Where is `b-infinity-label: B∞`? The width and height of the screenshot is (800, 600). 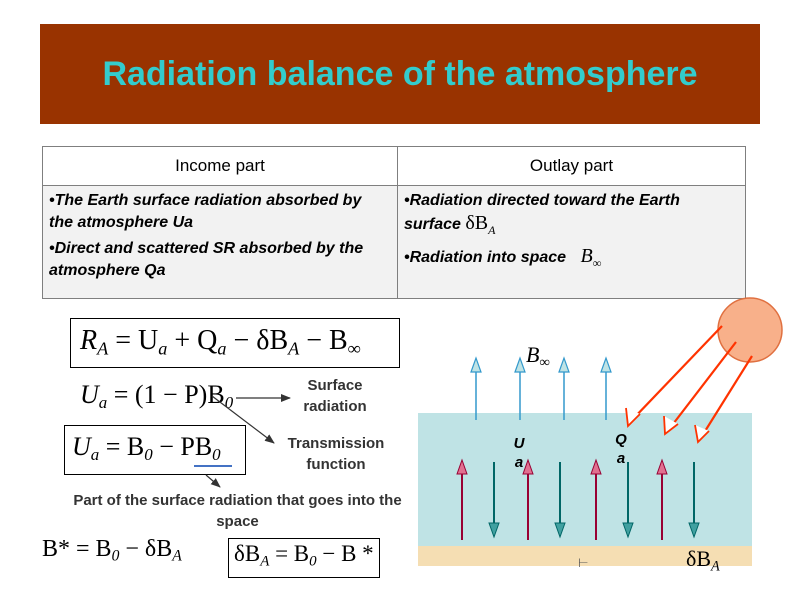
b-infinity-label: B∞ is located at coordinates (538, 356).